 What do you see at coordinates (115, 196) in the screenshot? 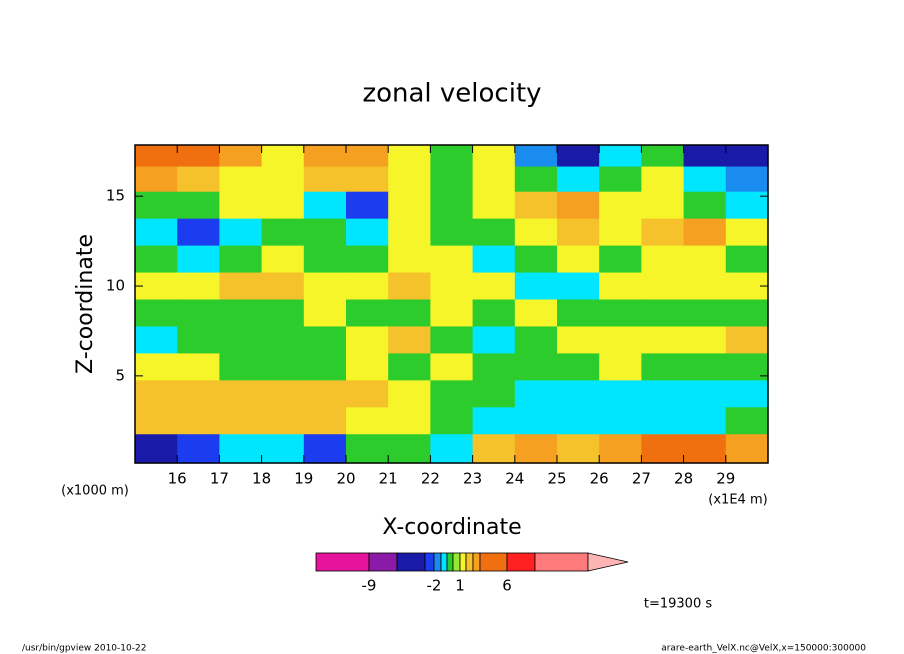
I see `y-tick-label: 15` at bounding box center [115, 196].